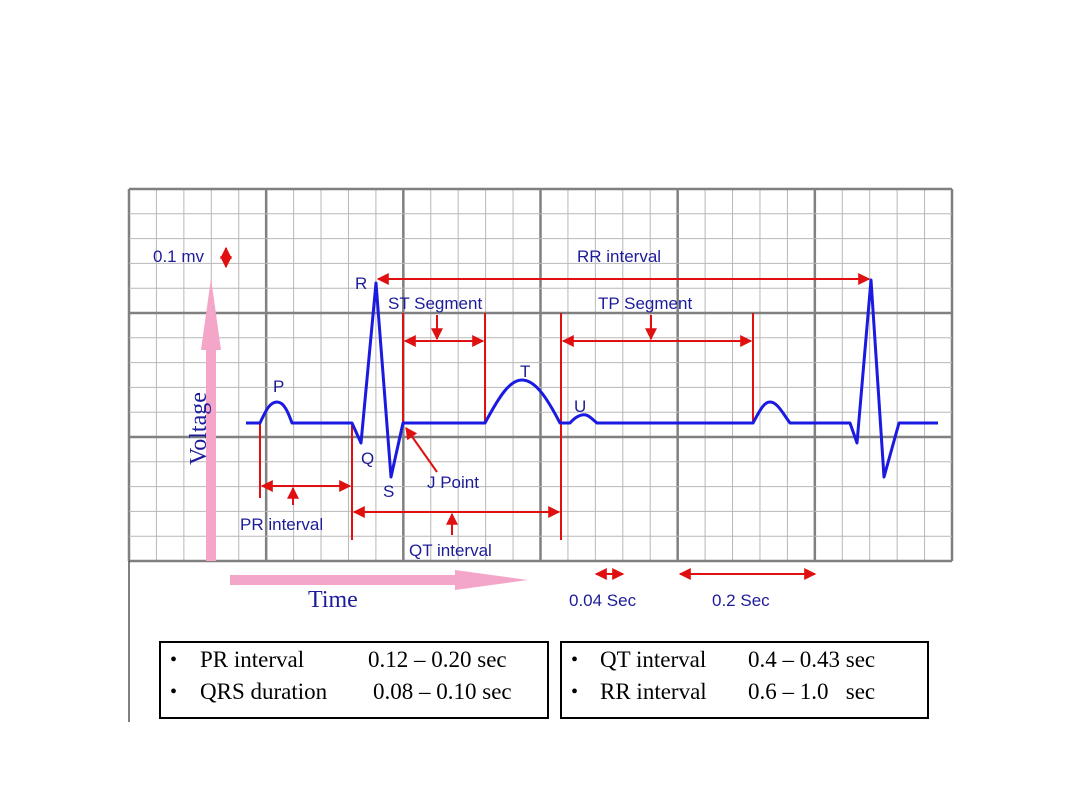  What do you see at coordinates (741, 600) in the screenshot?
I see `time-large: 0.2 Sec` at bounding box center [741, 600].